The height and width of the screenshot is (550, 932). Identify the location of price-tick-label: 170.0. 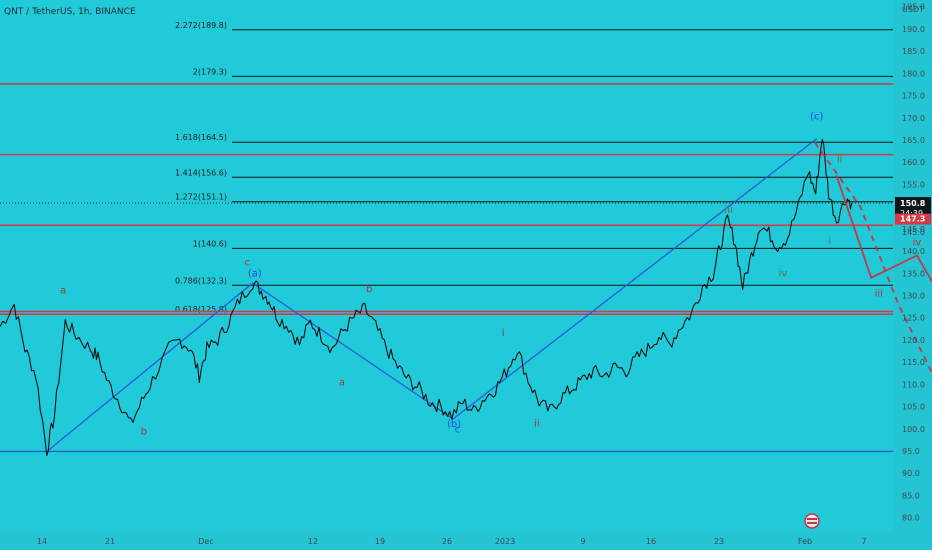
(913, 118).